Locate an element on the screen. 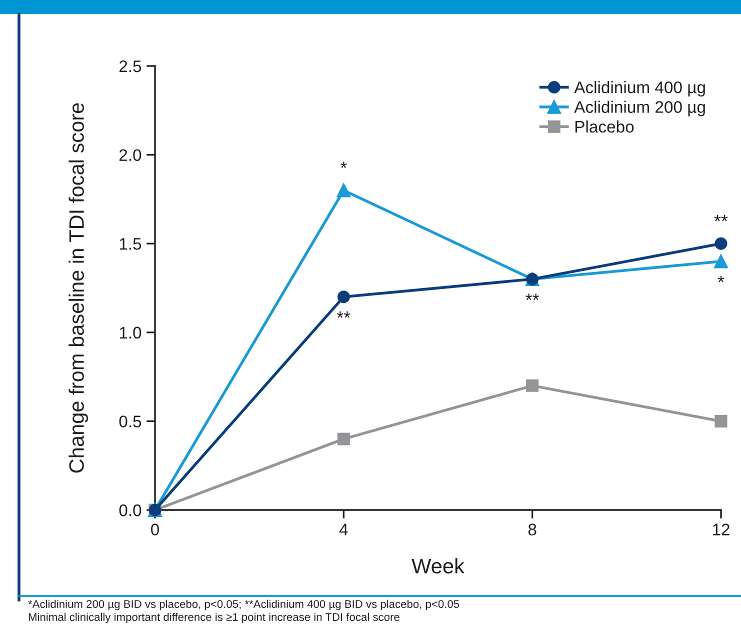 Image resolution: width=741 pixels, height=628 pixels. x-tick-label: 8 is located at coordinates (532, 530).